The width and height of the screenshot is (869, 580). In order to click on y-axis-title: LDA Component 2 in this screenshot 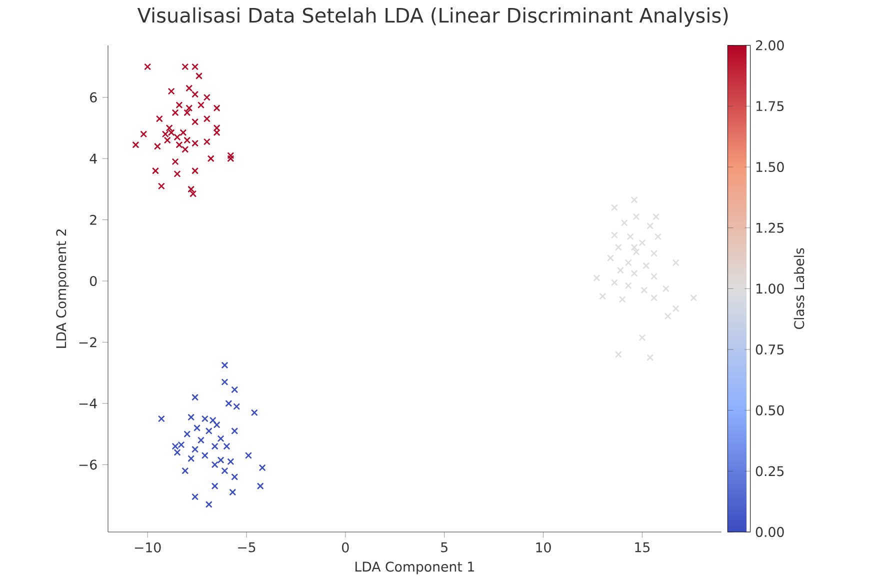, I will do `click(62, 289)`.